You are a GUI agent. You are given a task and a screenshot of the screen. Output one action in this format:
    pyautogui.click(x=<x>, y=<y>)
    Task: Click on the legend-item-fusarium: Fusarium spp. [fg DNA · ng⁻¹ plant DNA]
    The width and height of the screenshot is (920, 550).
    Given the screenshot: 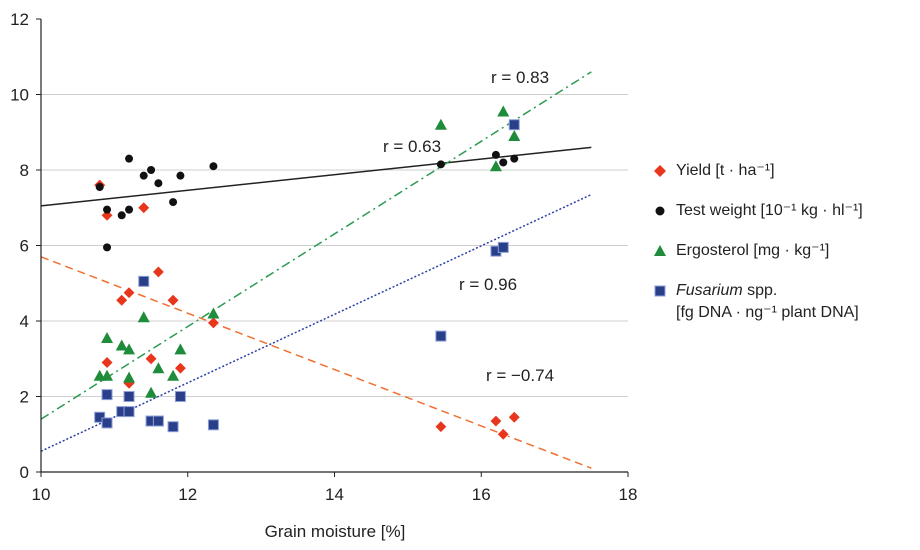 What is the action you would take?
    pyautogui.click(x=786, y=302)
    